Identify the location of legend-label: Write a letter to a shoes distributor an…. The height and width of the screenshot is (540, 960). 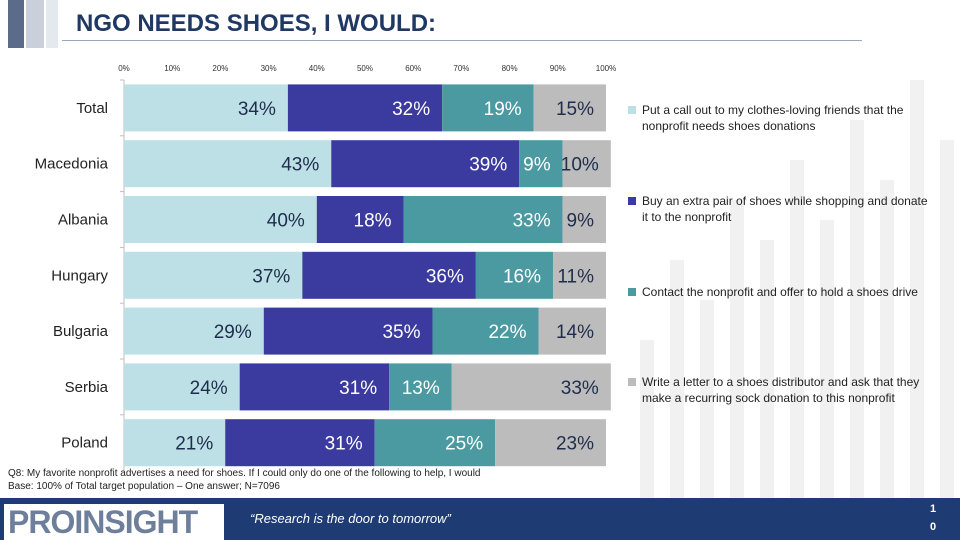
(781, 390).